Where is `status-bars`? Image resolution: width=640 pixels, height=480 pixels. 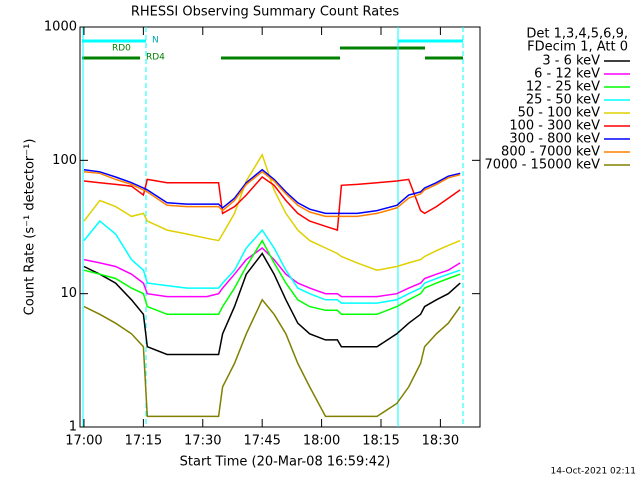
status-bars is located at coordinates (272, 49).